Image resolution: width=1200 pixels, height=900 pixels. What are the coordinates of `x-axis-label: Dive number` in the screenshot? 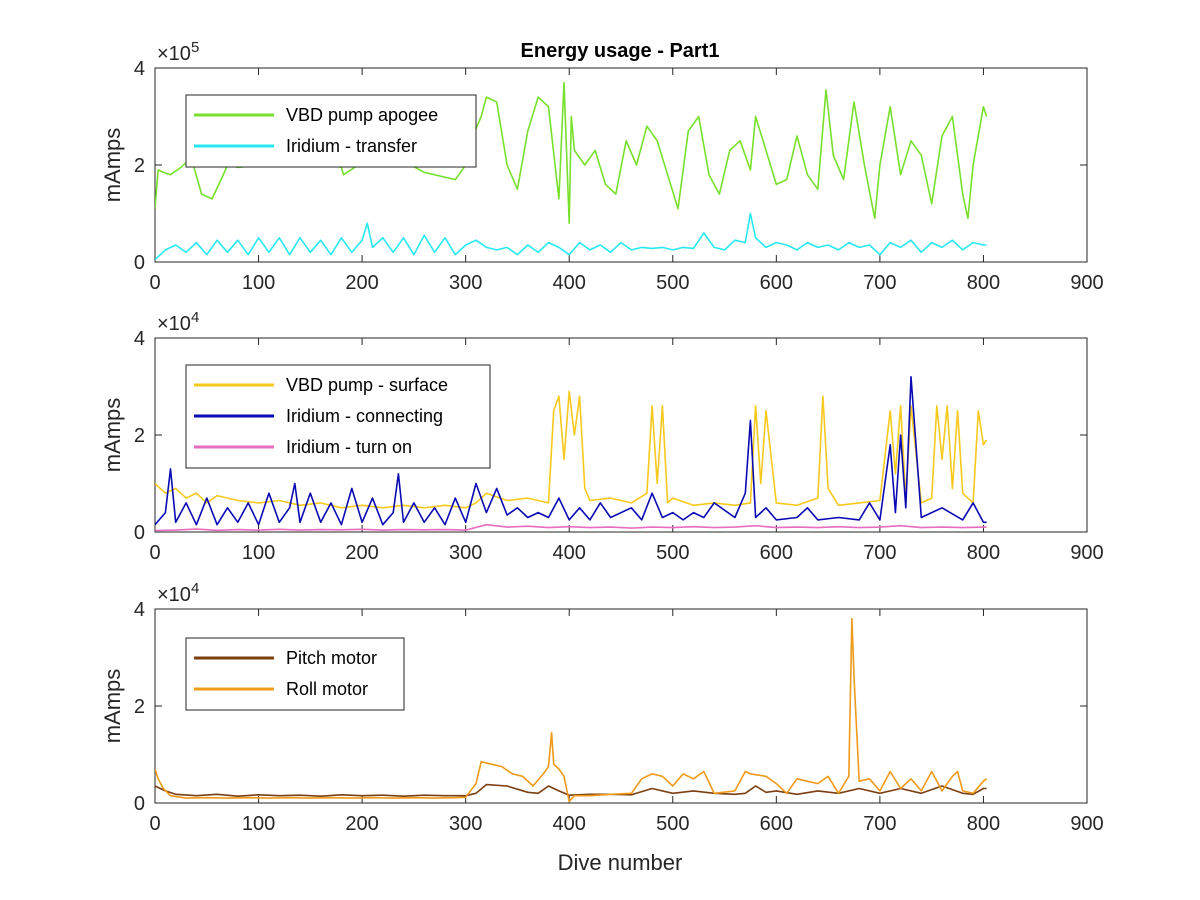 It's located at (620, 862).